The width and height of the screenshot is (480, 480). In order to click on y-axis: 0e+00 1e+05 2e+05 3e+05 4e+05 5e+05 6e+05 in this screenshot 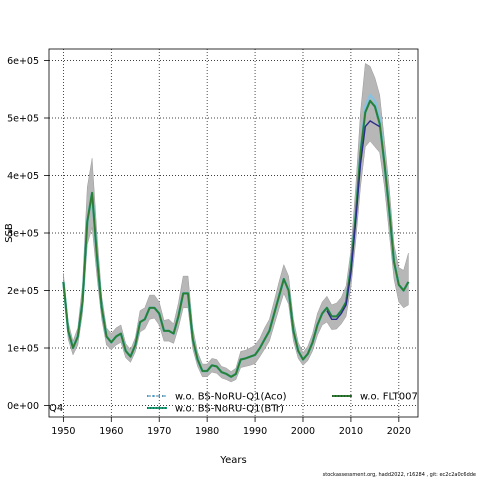, I will do `click(28, 234)`.